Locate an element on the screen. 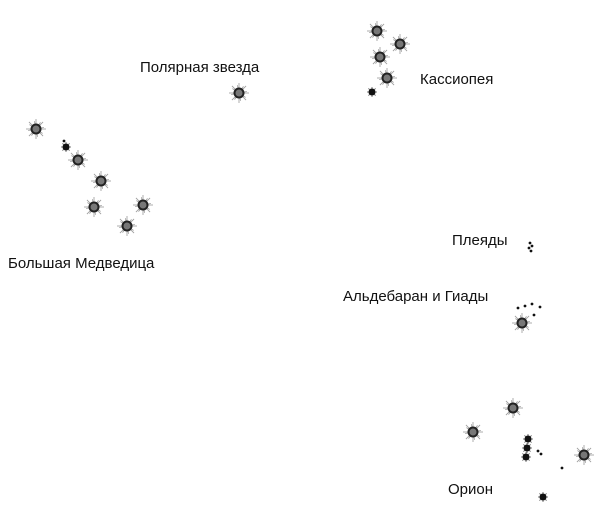 This screenshot has height=524, width=600. label-polaris: Полярная звезда is located at coordinates (200, 67).